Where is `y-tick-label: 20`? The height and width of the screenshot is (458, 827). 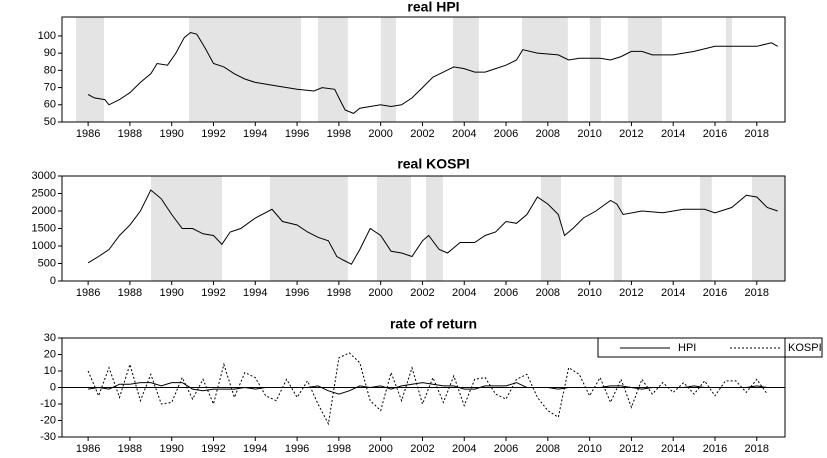
y-tick-label: 20 is located at coordinates (50, 354).